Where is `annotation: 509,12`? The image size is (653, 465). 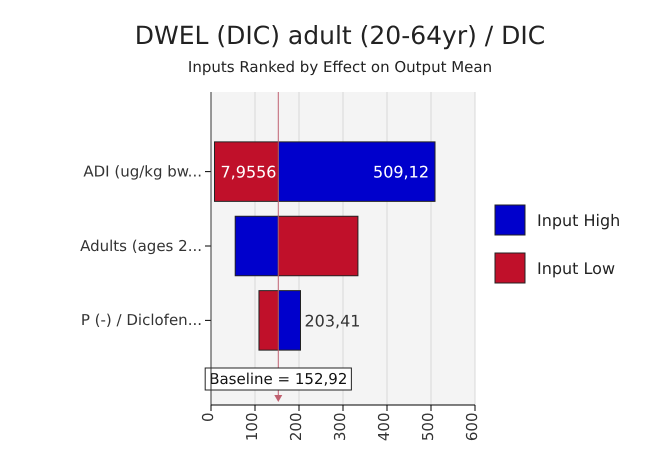 annotation: 509,12 is located at coordinates (401, 172).